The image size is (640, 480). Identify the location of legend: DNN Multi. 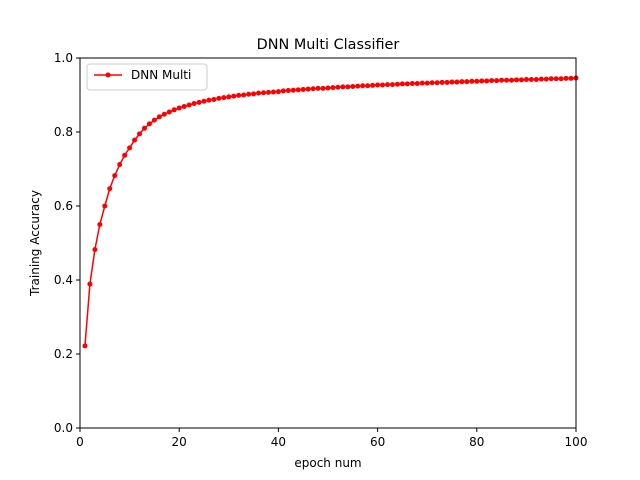
(147, 77).